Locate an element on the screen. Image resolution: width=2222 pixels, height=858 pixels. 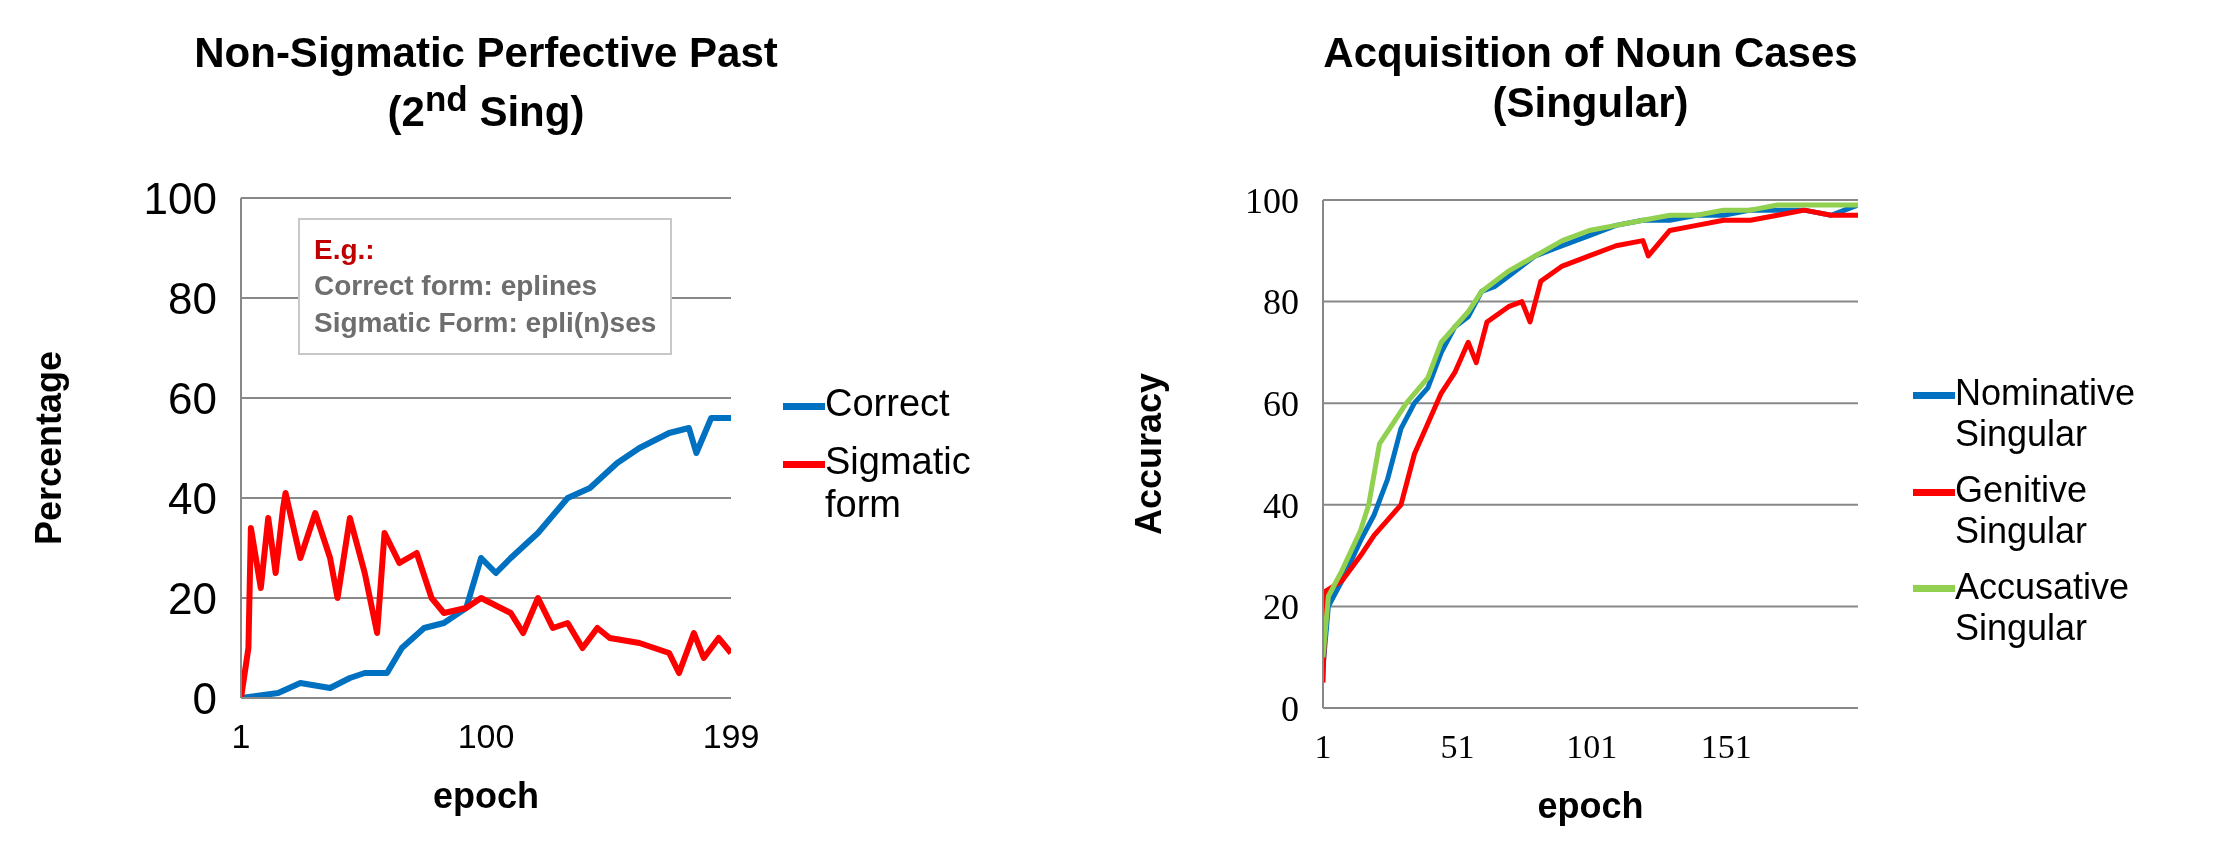
chart-title: Acquisition of Noun Cases (Singular) is located at coordinates (1590, 78).